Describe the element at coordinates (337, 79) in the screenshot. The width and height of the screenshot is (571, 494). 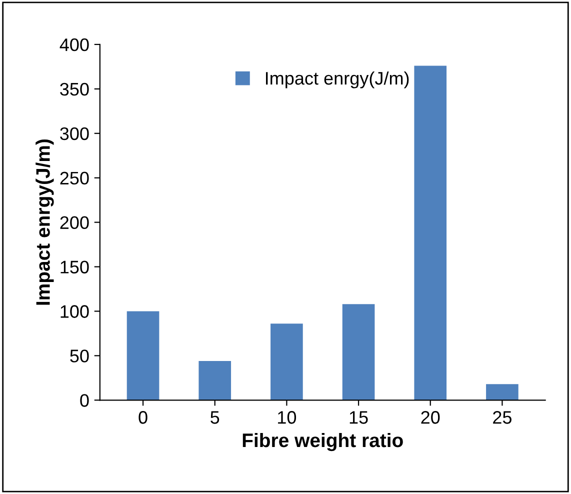
I see `legend-label: Impact enrgy(J/m)` at that location.